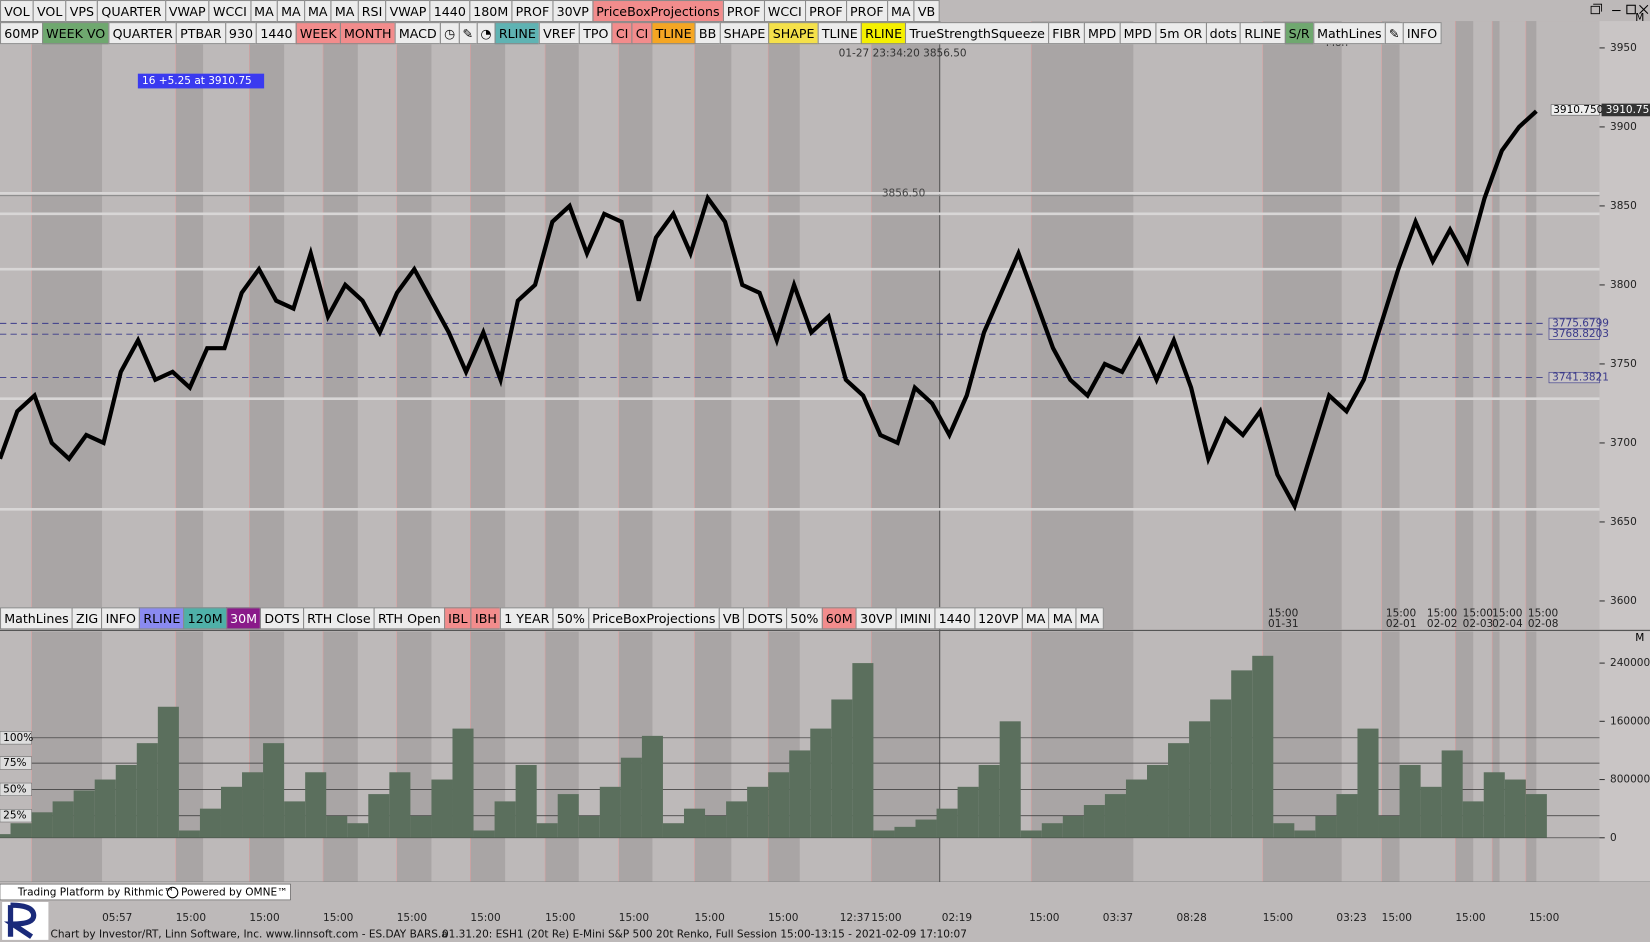 The image size is (1650, 942). Describe the element at coordinates (200, 33) in the screenshot. I see `toolbar-button: PTBAR` at that location.